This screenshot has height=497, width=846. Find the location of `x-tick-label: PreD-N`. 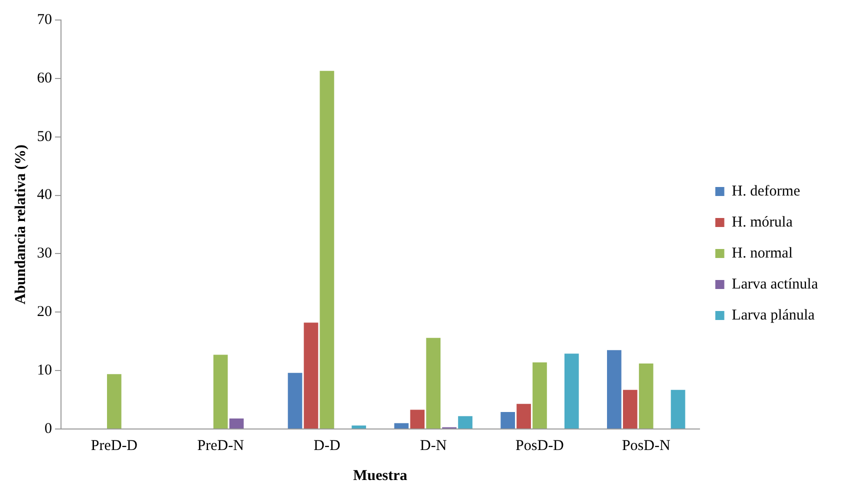

x-tick-label: PreD-N is located at coordinates (220, 446).